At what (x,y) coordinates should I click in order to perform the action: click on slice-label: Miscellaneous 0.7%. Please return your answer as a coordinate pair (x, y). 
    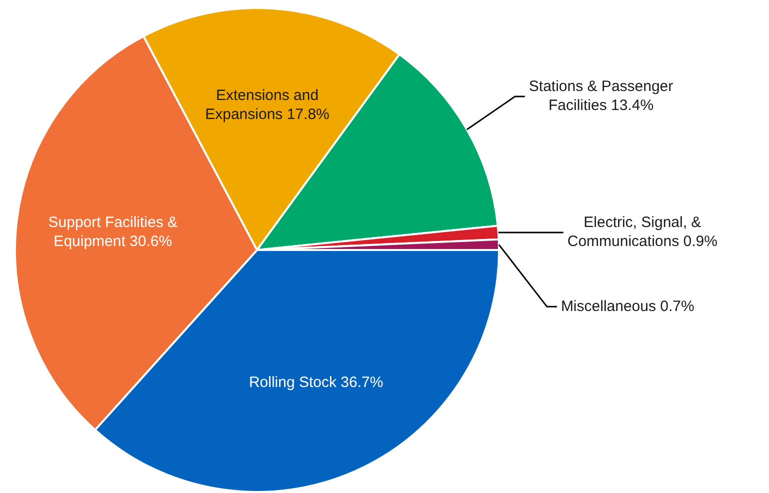
    Looking at the image, I should click on (627, 306).